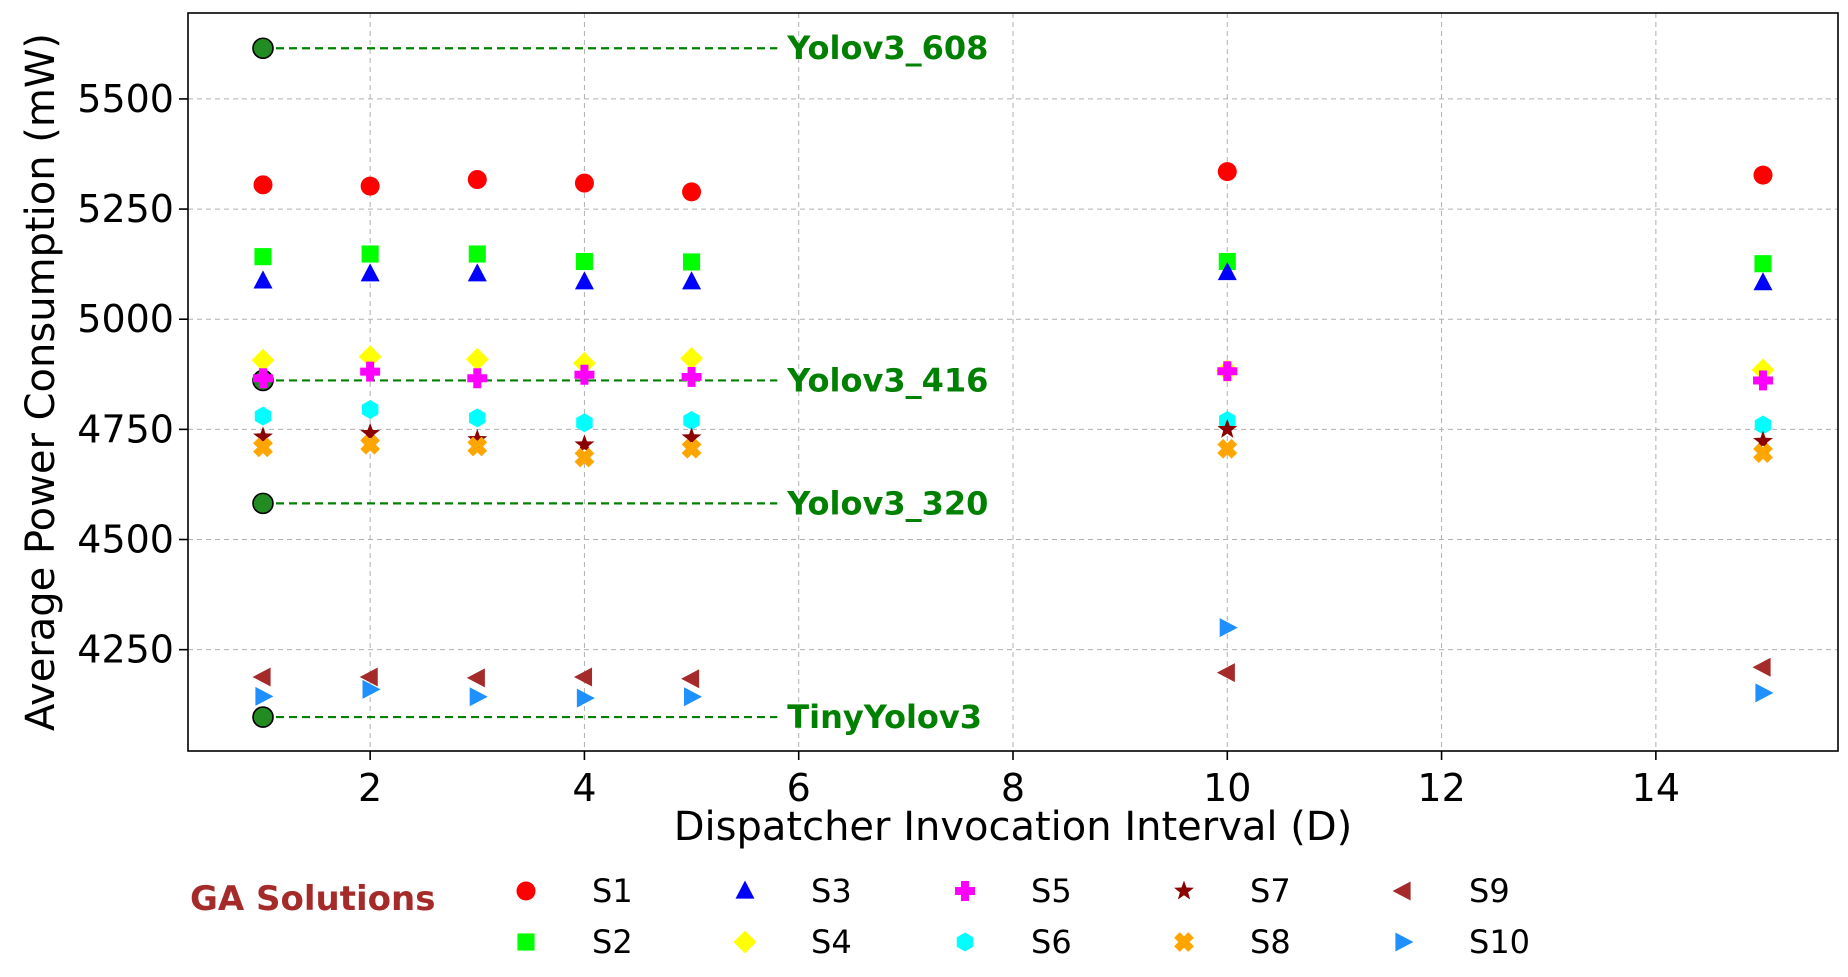 This screenshot has width=1848, height=977. What do you see at coordinates (125, 319) in the screenshot?
I see `y-tick-label: 5000` at bounding box center [125, 319].